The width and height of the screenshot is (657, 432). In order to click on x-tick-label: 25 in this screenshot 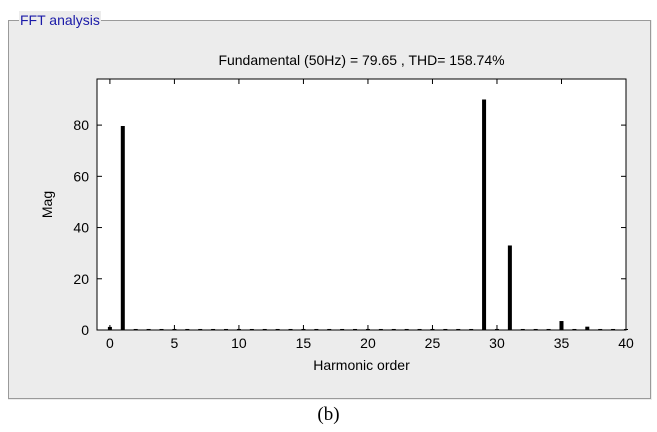, I will do `click(433, 343)`.